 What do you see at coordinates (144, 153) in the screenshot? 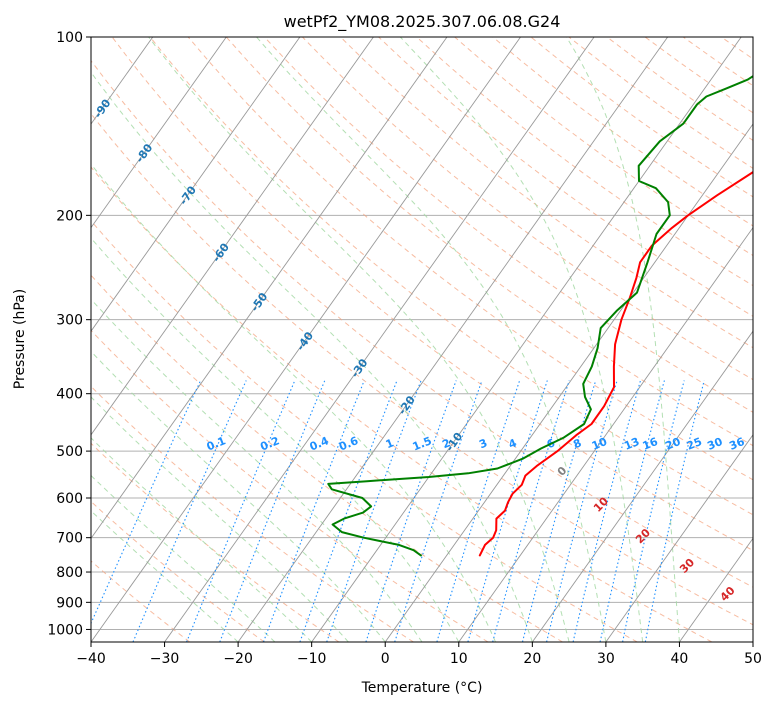
I see `isotherm-label: -80` at bounding box center [144, 153].